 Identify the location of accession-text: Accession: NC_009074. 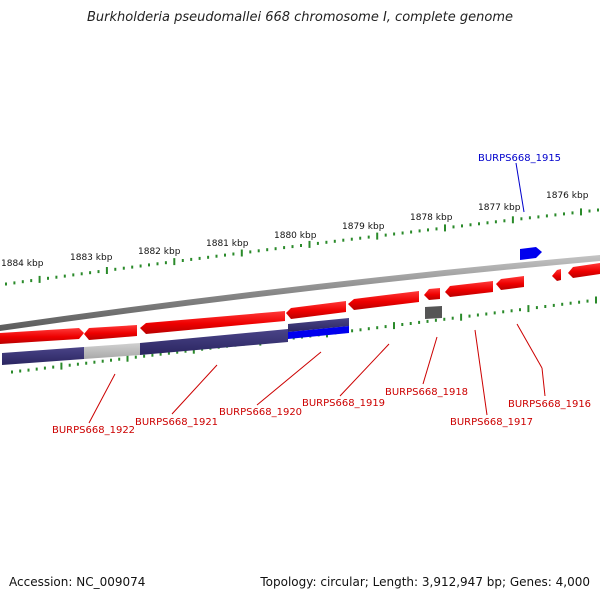
(77, 582).